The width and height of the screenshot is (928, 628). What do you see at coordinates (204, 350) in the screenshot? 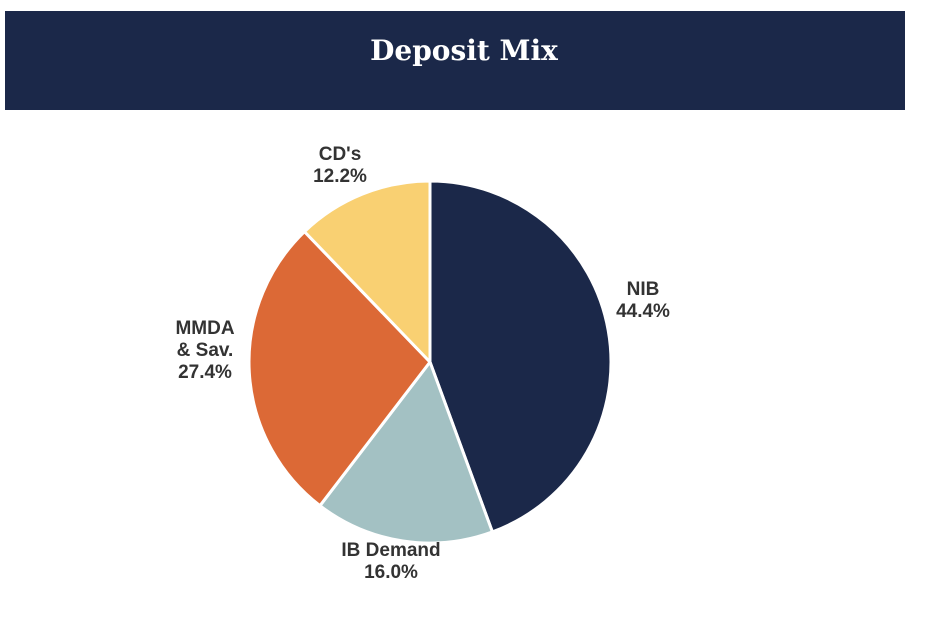
I see `slice-label-mmda-sav: MMDA & Sav. 27.4%` at bounding box center [204, 350].